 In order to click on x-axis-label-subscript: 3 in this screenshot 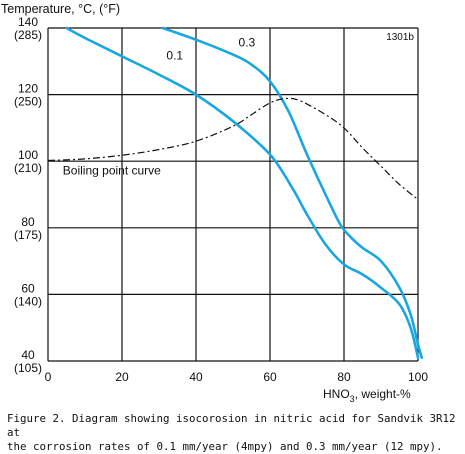, I will do `click(352, 399)`.